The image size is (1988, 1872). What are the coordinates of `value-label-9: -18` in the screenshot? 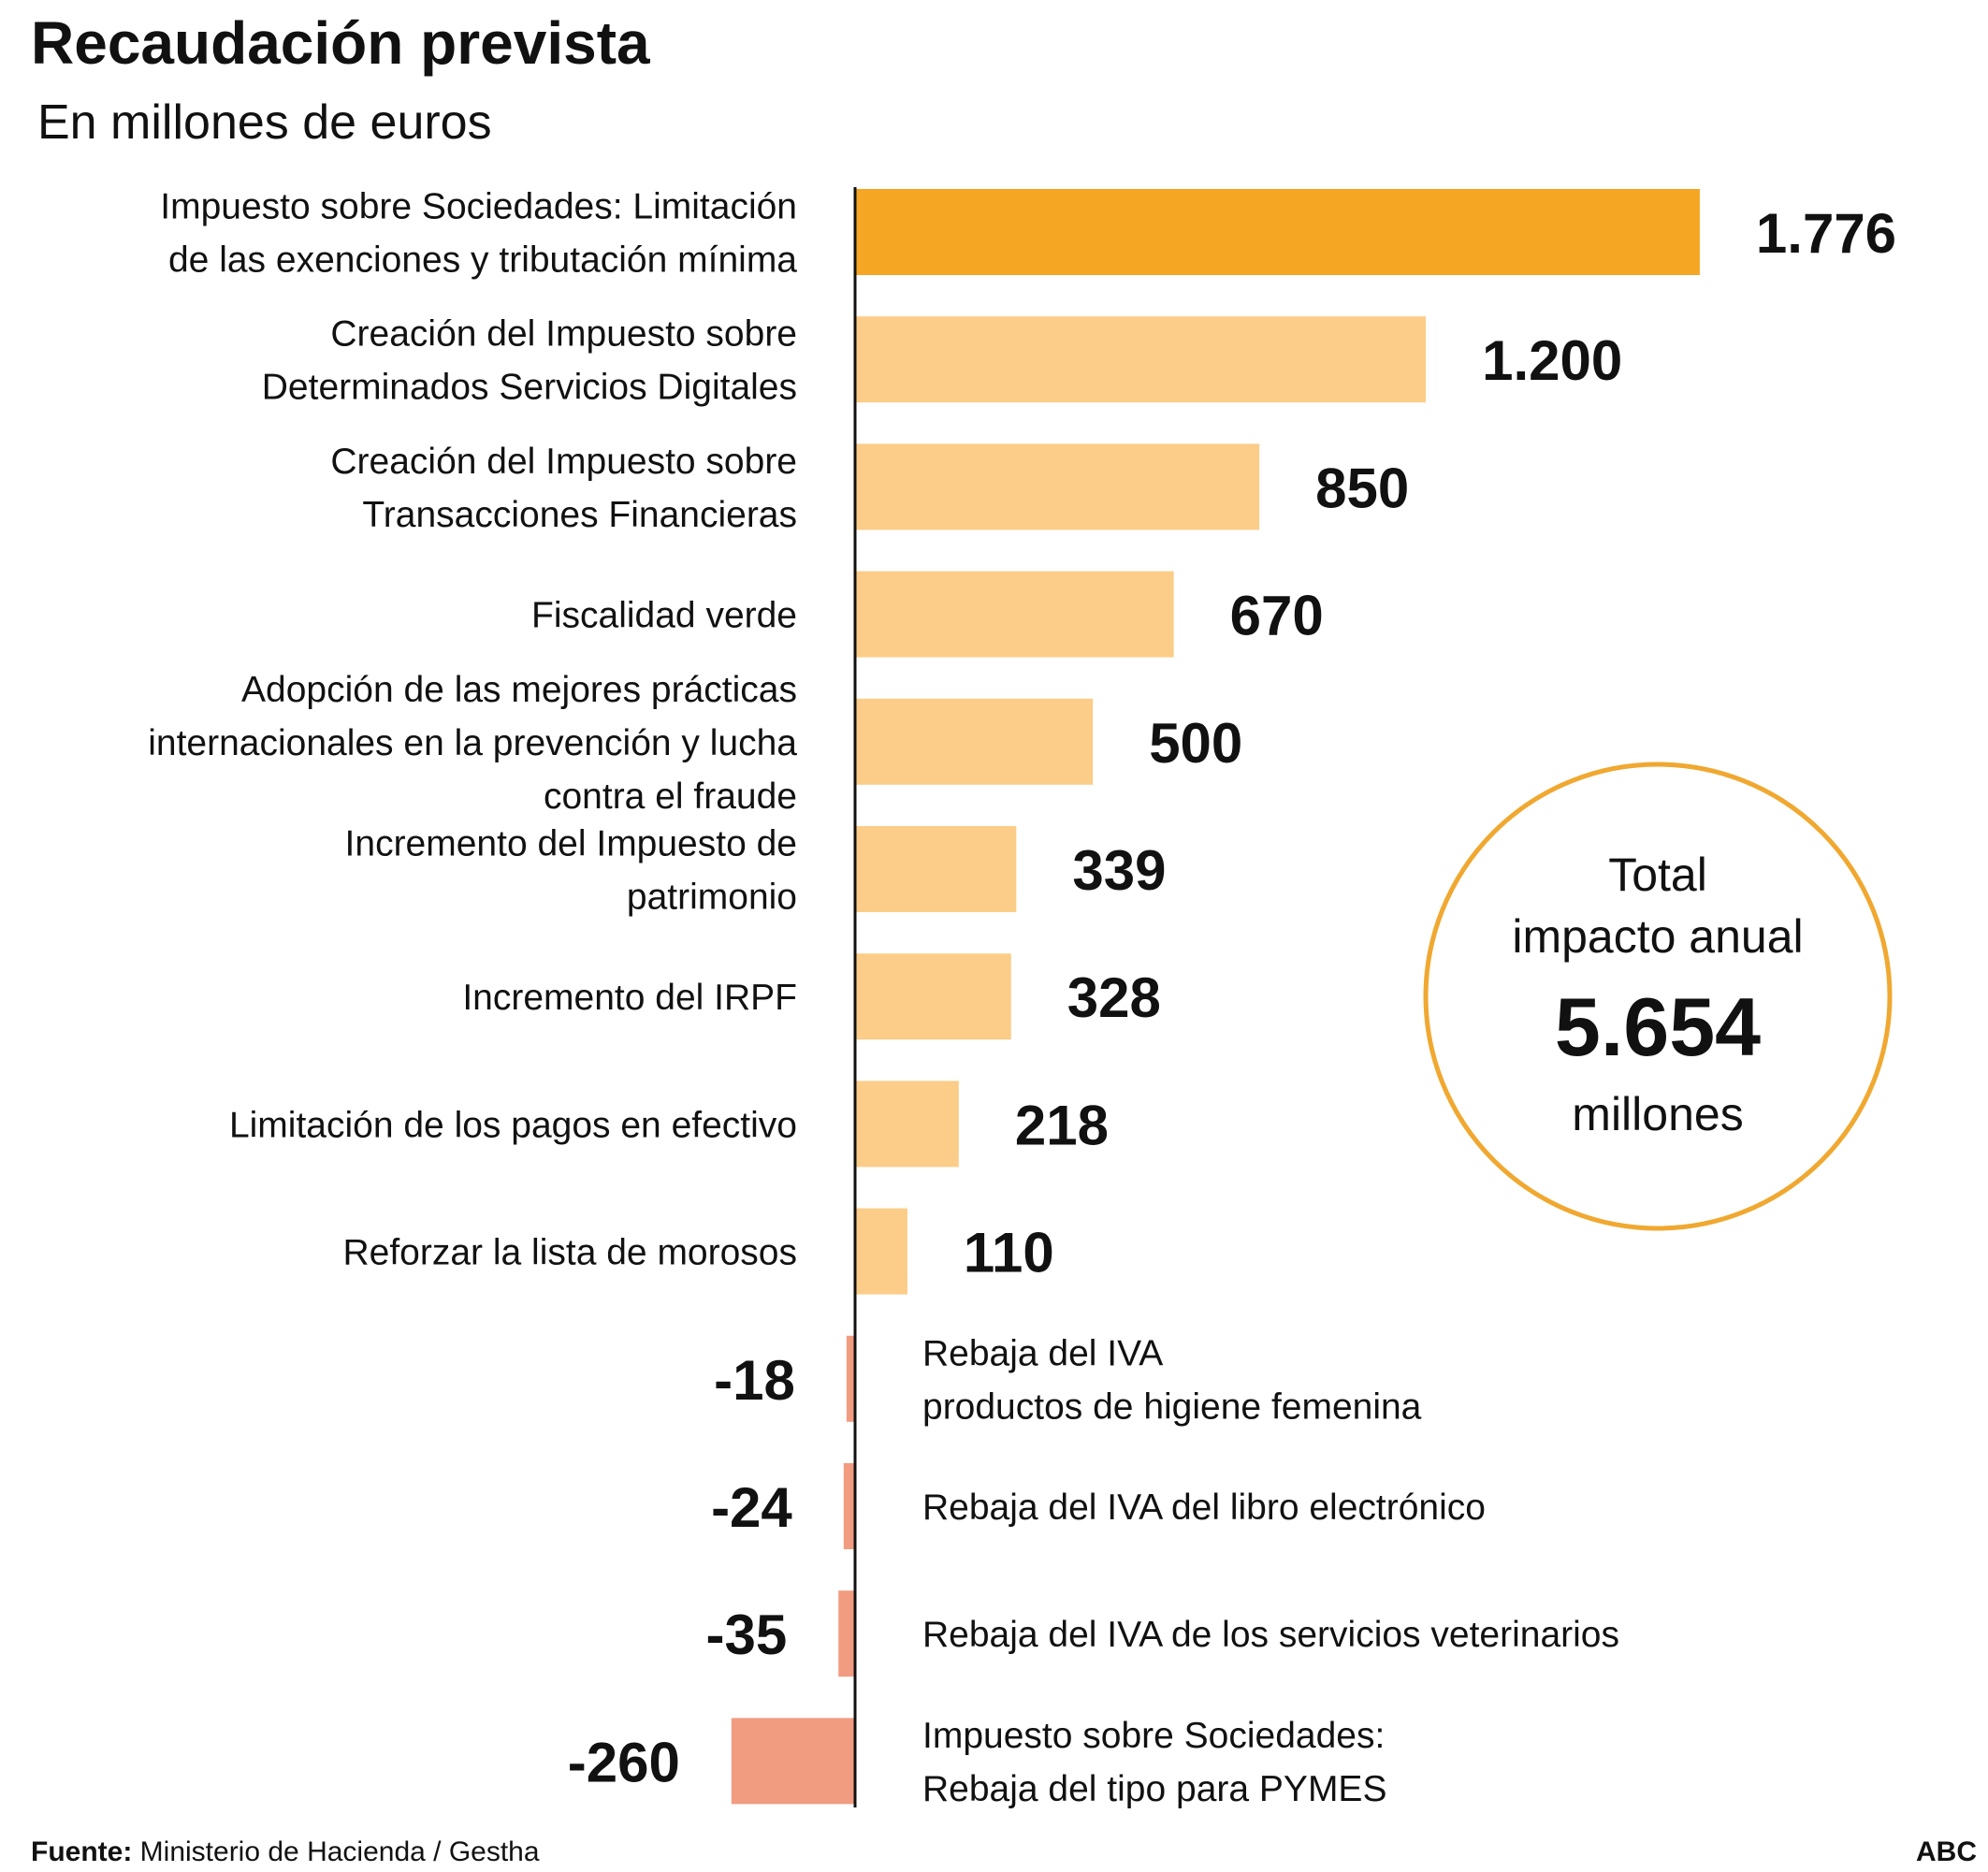 It's located at (754, 1380).